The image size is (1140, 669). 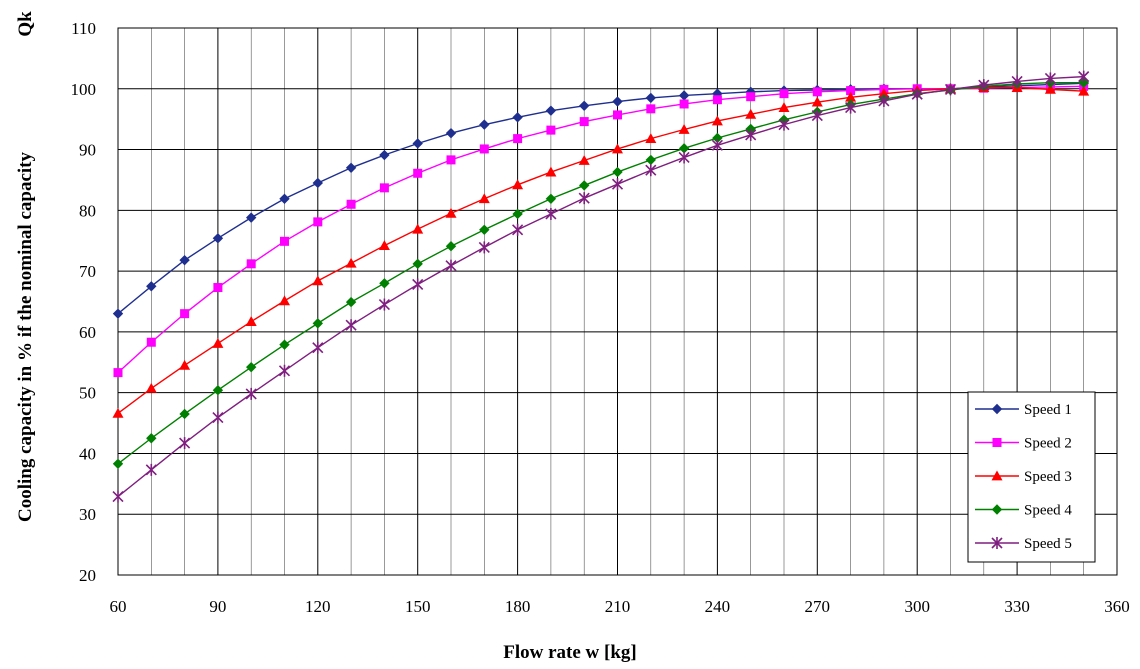 I want to click on legend-item-1: Speed 1, so click(x=1023, y=410).